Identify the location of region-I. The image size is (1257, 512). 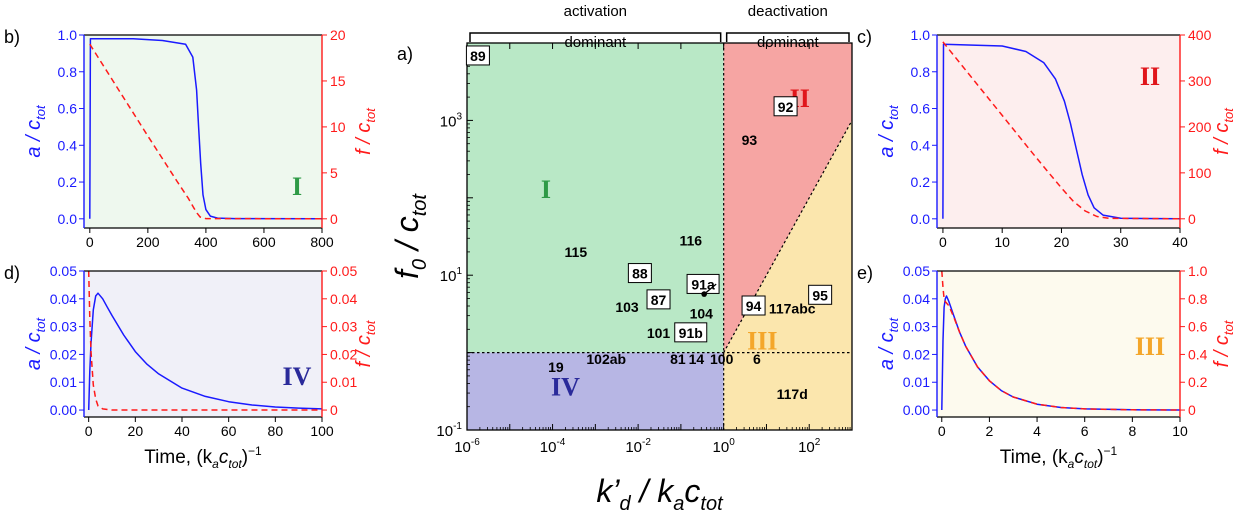
(595, 198).